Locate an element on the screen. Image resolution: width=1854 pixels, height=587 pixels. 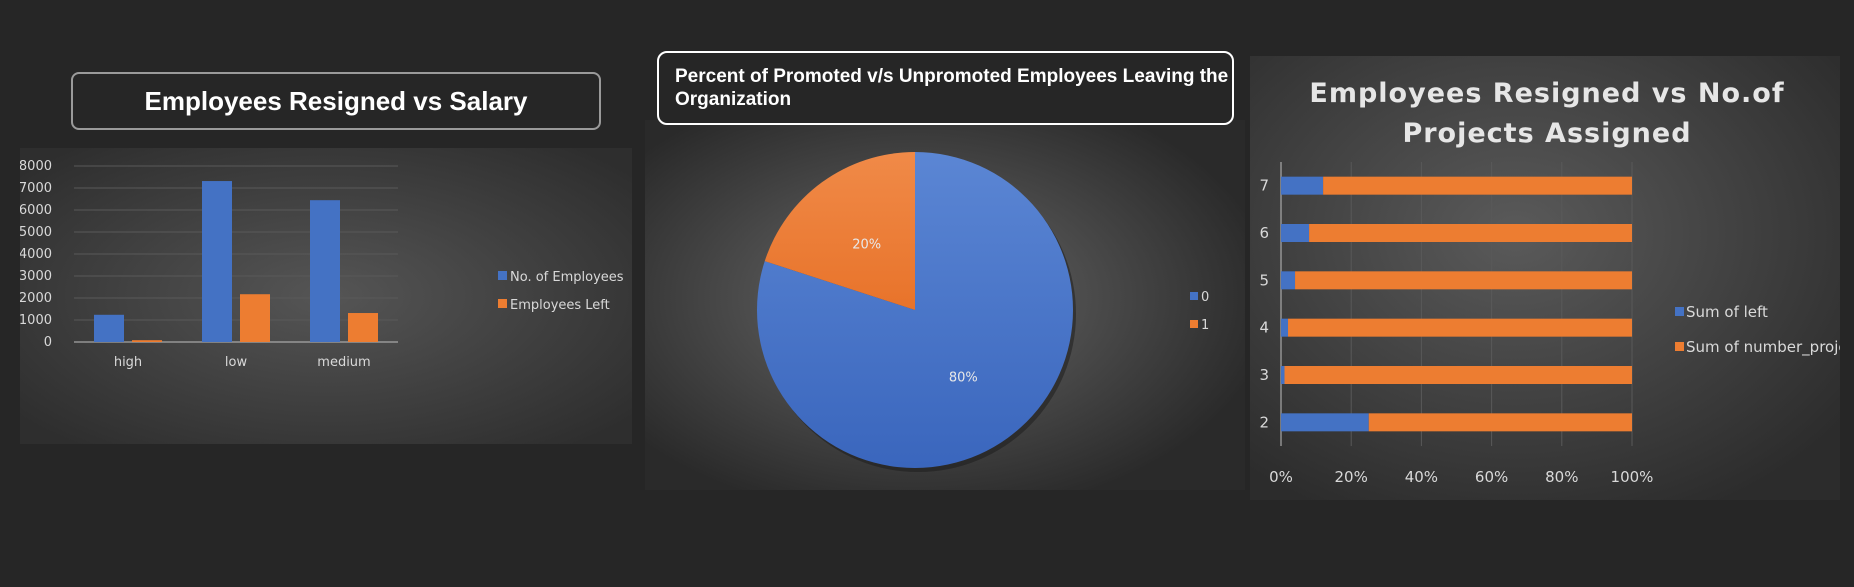
legend-label: Employees Left is located at coordinates (560, 305).